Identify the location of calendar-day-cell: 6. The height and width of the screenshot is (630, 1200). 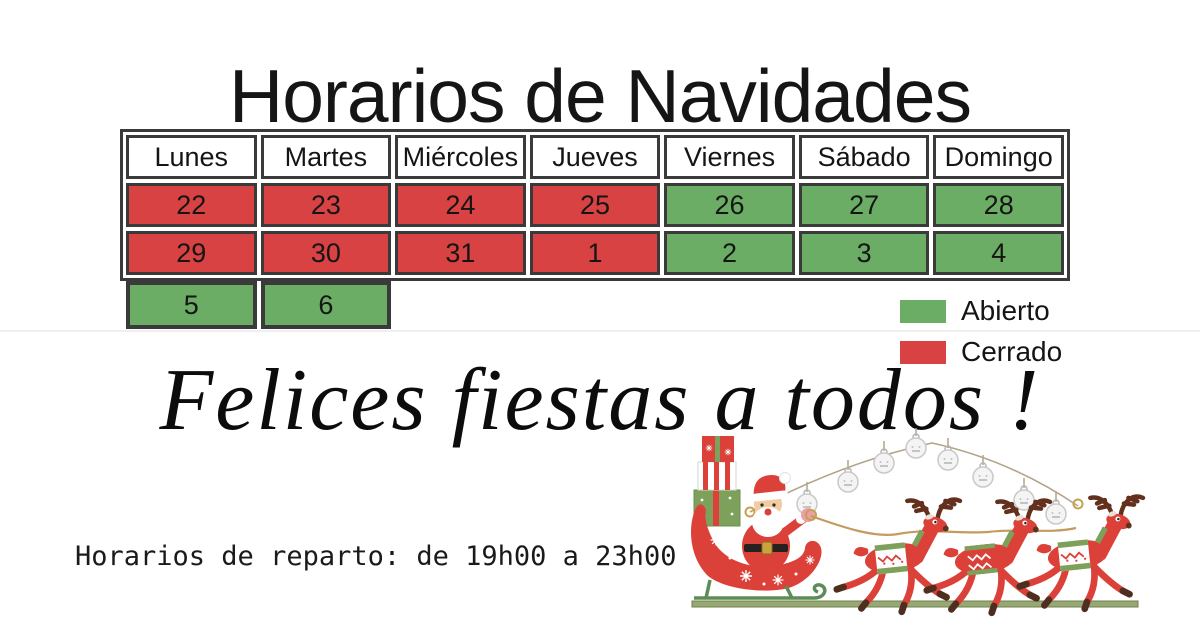
(326, 305).